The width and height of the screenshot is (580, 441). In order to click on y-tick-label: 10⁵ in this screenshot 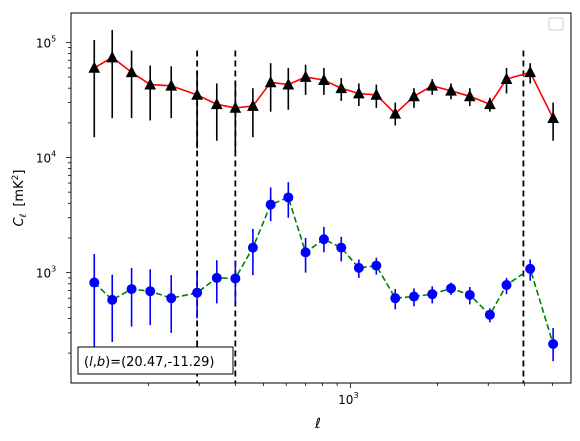, I will do `click(46, 42)`.